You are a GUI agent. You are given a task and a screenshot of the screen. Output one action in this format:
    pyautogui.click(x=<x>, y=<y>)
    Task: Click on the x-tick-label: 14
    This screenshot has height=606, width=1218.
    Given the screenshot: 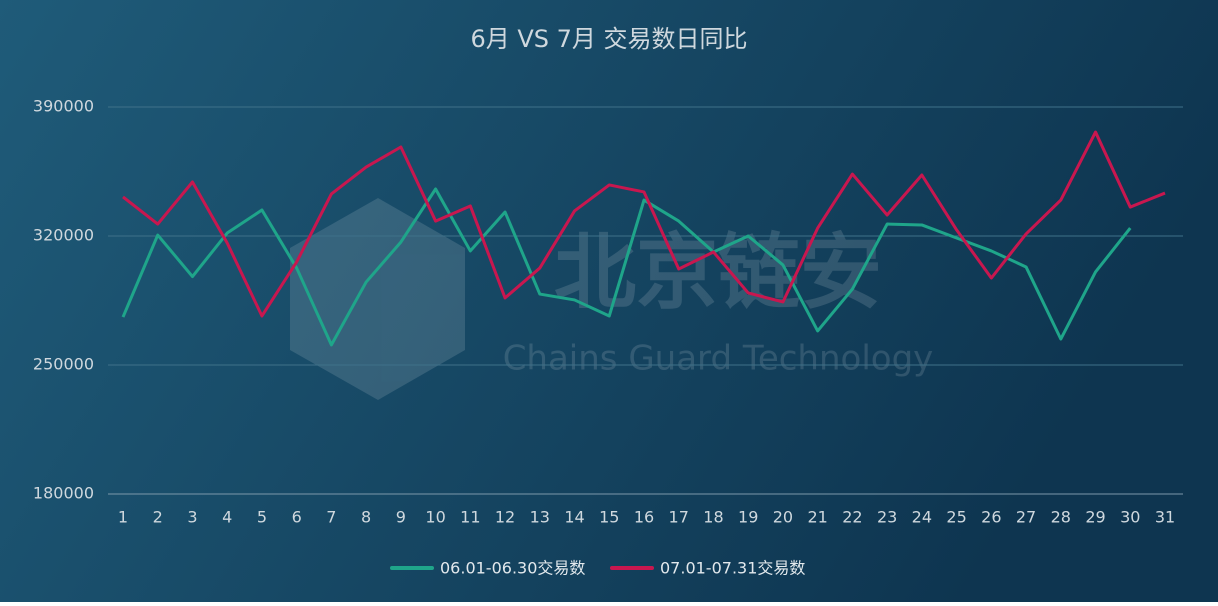 What is the action you would take?
    pyautogui.click(x=574, y=517)
    